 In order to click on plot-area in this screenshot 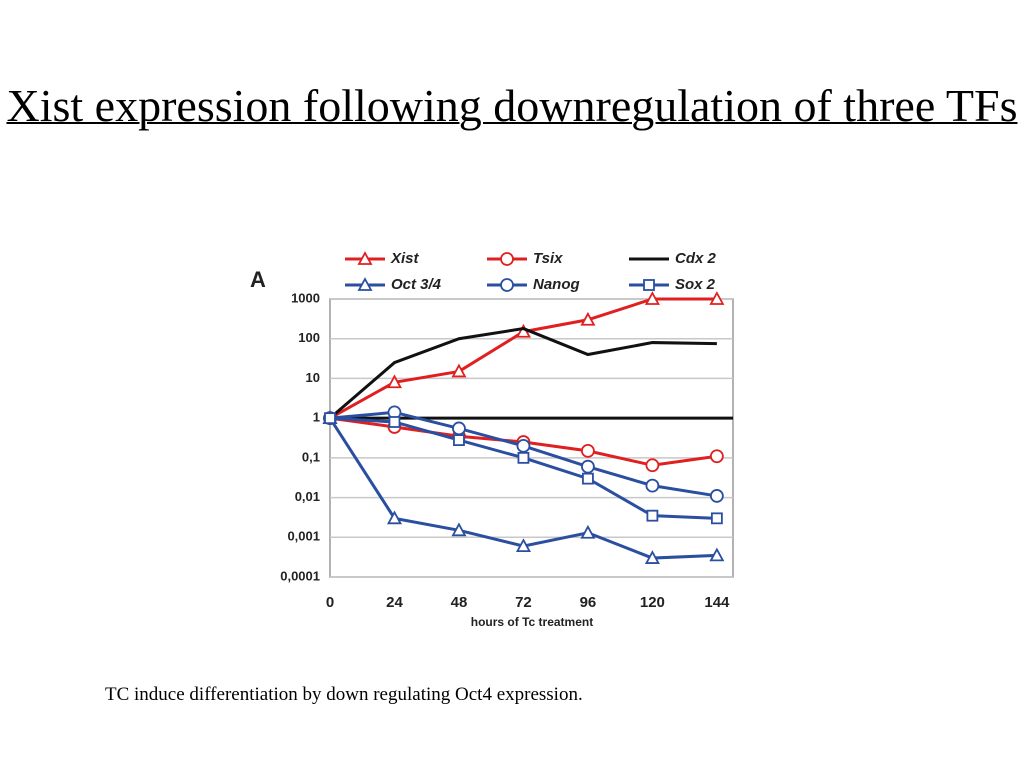, I will do `click(531, 438)`.